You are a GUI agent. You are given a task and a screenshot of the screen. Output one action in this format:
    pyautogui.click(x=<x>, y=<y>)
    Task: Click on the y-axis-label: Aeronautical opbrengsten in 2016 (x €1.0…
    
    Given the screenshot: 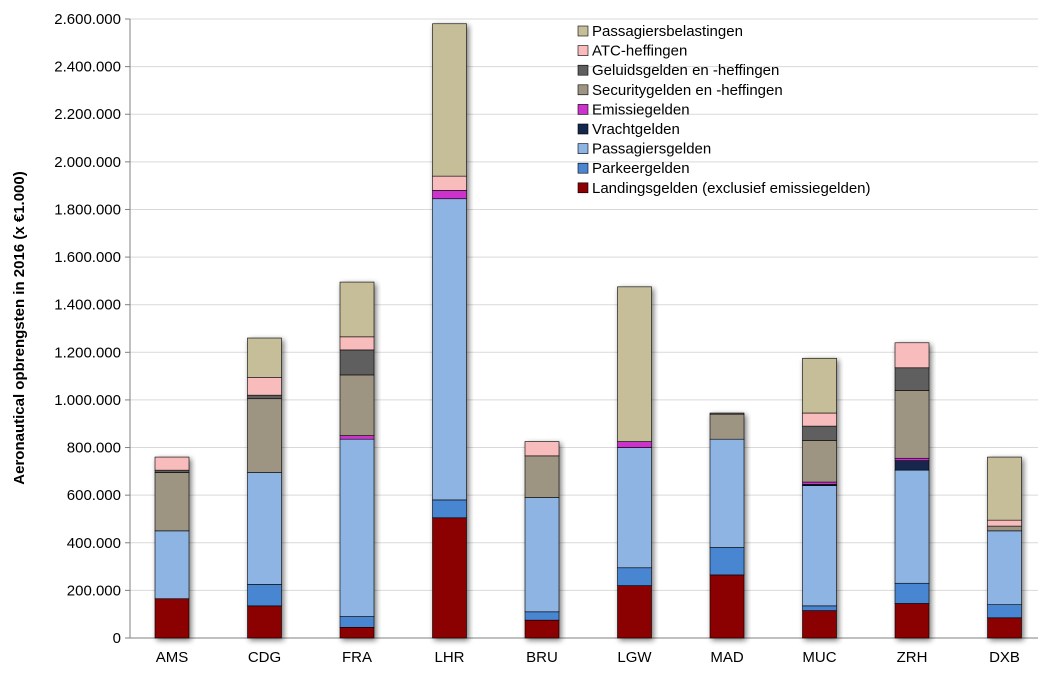 What is the action you would take?
    pyautogui.click(x=19, y=327)
    